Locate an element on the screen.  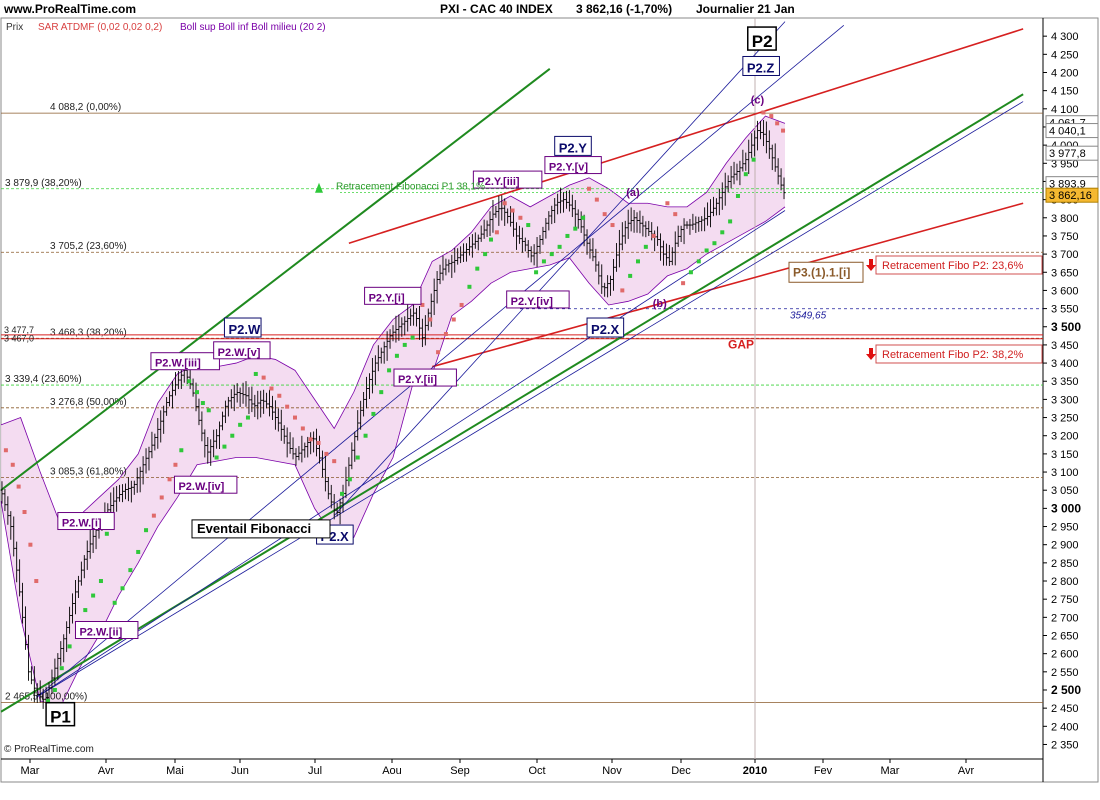
legend-boll: Boll sup Boll inf Boll milieu (20 2) is located at coordinates (253, 27).